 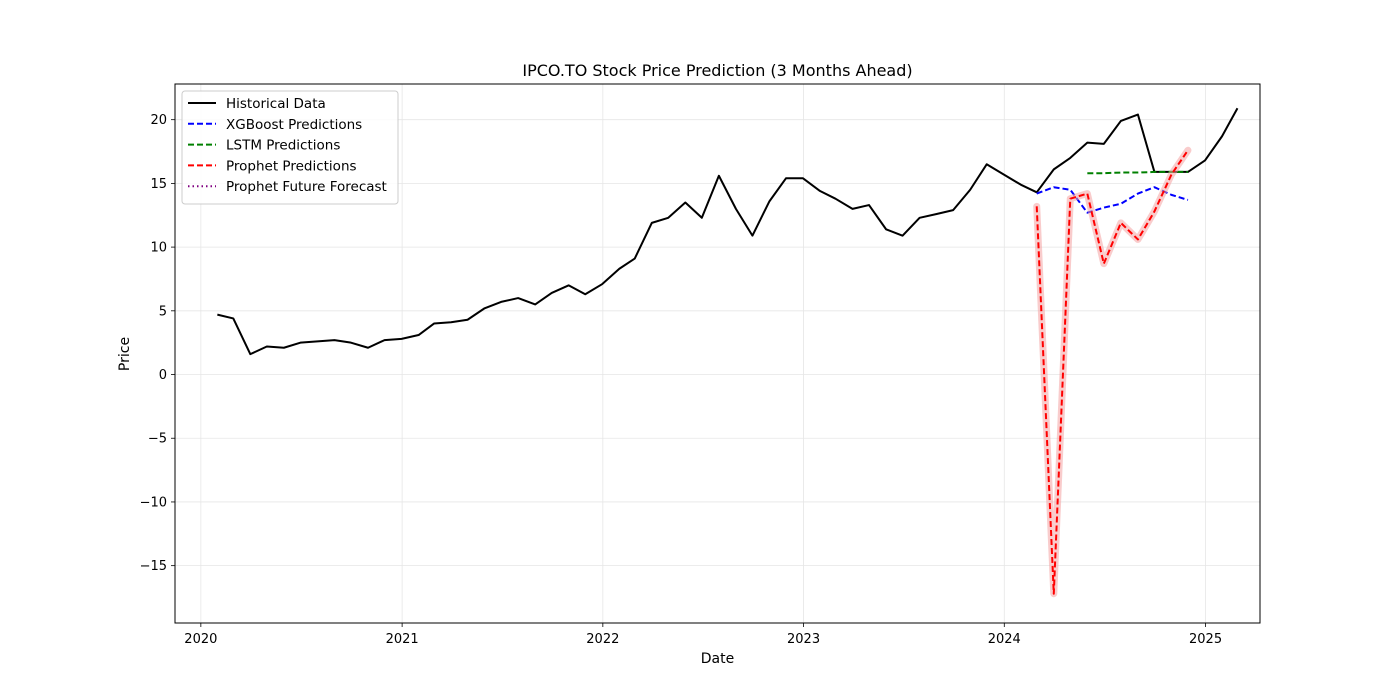 What do you see at coordinates (158, 120) in the screenshot?
I see `y-tick-label: 20` at bounding box center [158, 120].